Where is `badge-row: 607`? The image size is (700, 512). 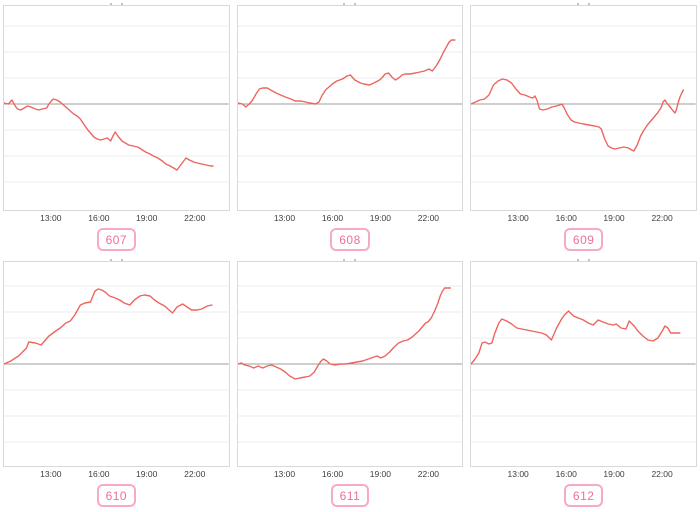 badge-row: 607 is located at coordinates (116, 240).